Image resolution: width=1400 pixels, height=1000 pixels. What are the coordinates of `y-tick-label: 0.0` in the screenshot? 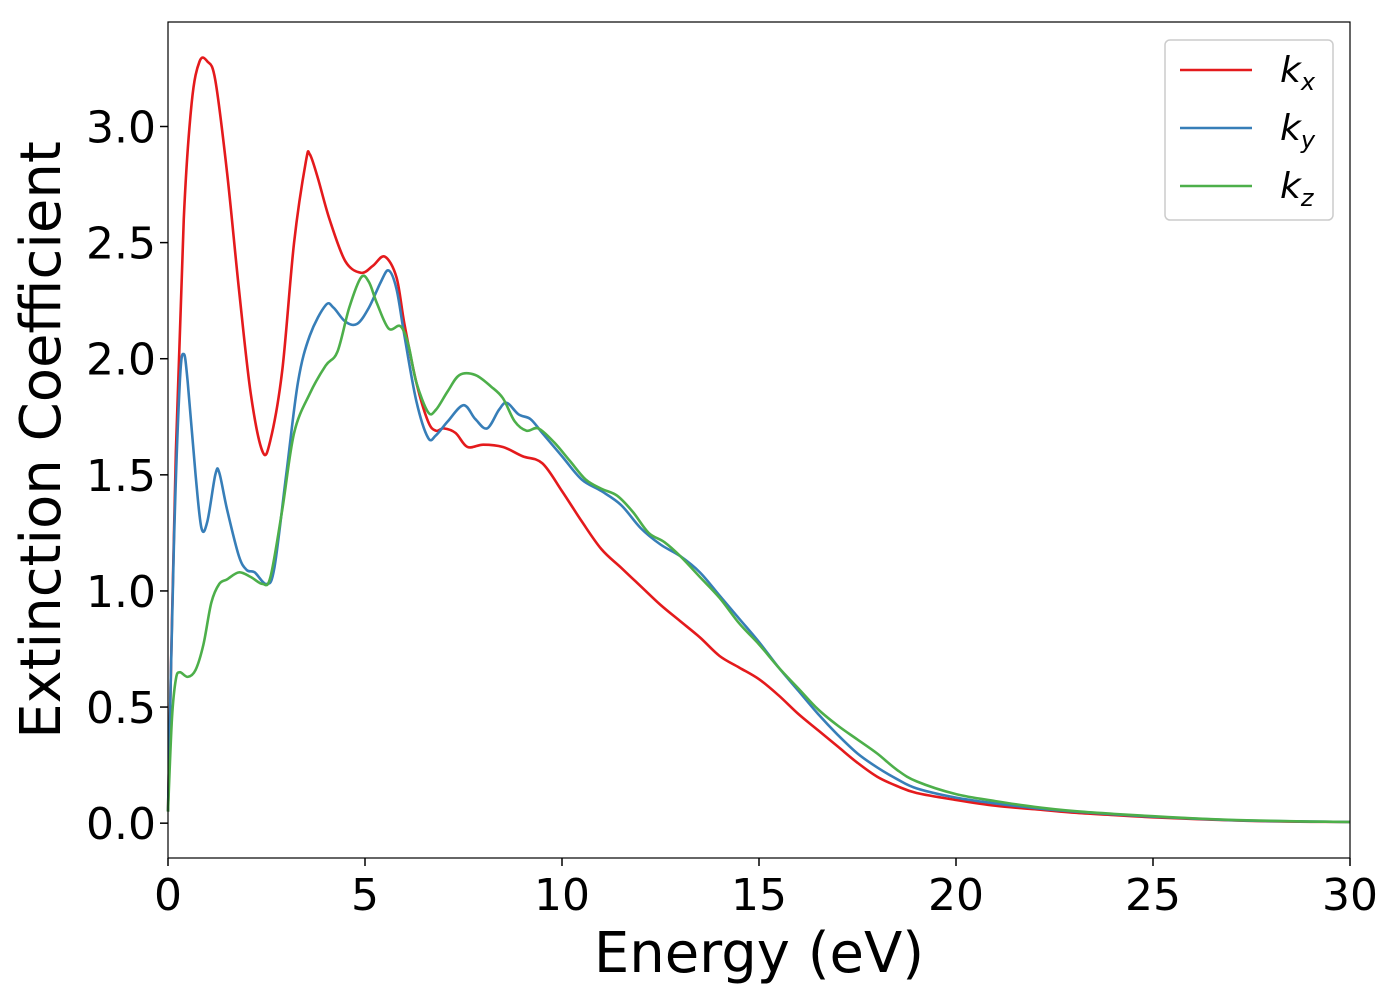 It's located at (121, 824).